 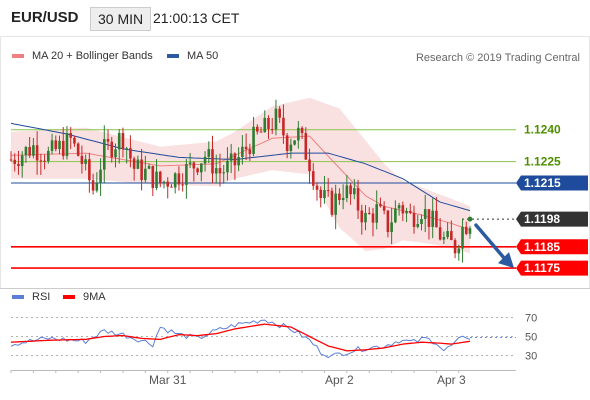 What do you see at coordinates (552, 247) in the screenshot?
I see `price-badge-1.1185: 1.1185` at bounding box center [552, 247].